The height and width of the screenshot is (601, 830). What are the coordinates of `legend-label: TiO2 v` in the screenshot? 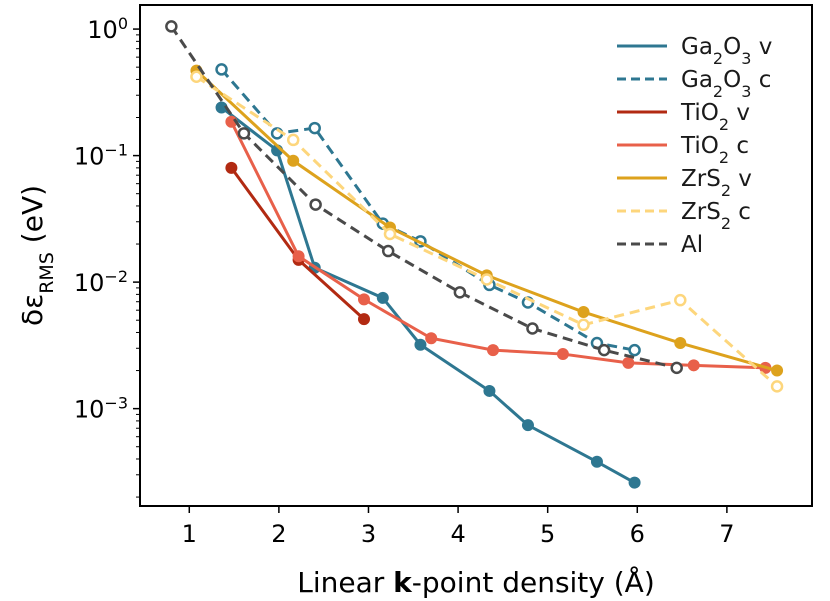 It's located at (715, 117).